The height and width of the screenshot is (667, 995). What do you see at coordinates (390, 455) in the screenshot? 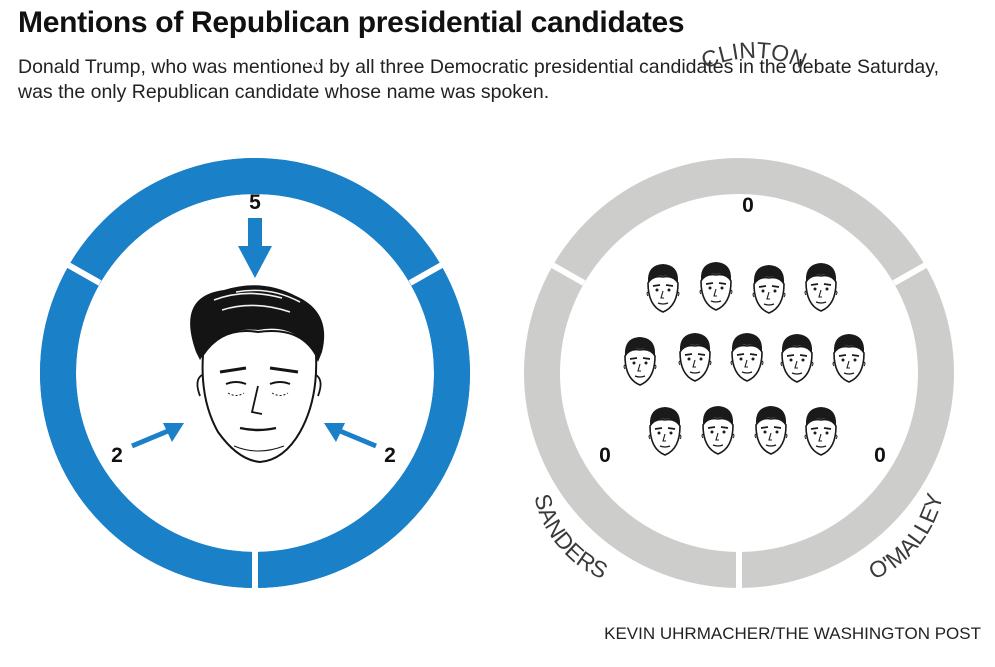
I see `count-omalley: 2` at bounding box center [390, 455].